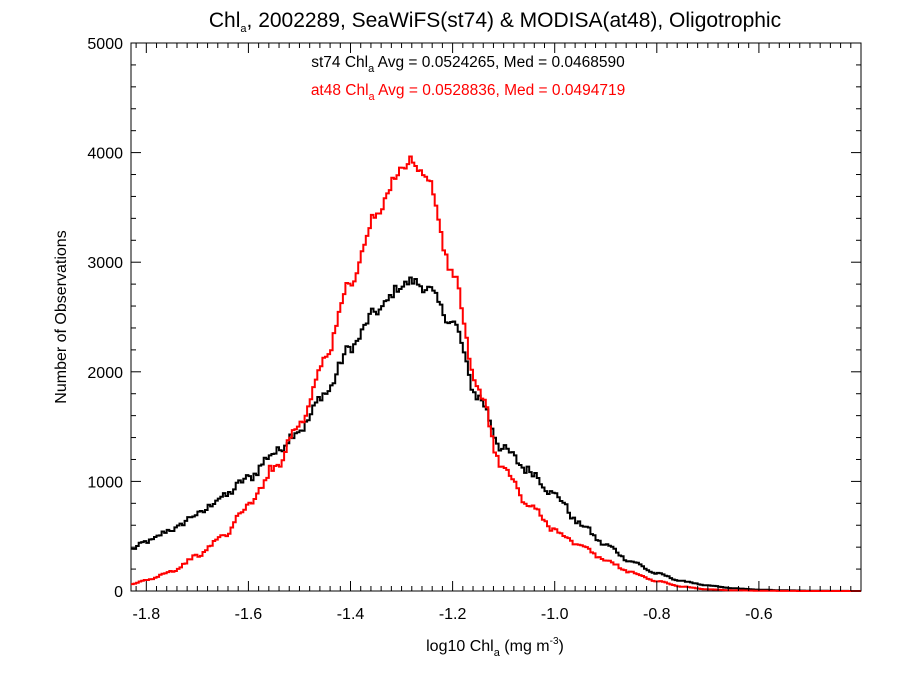  What do you see at coordinates (105, 263) in the screenshot?
I see `y-tick-label: 3000` at bounding box center [105, 263].